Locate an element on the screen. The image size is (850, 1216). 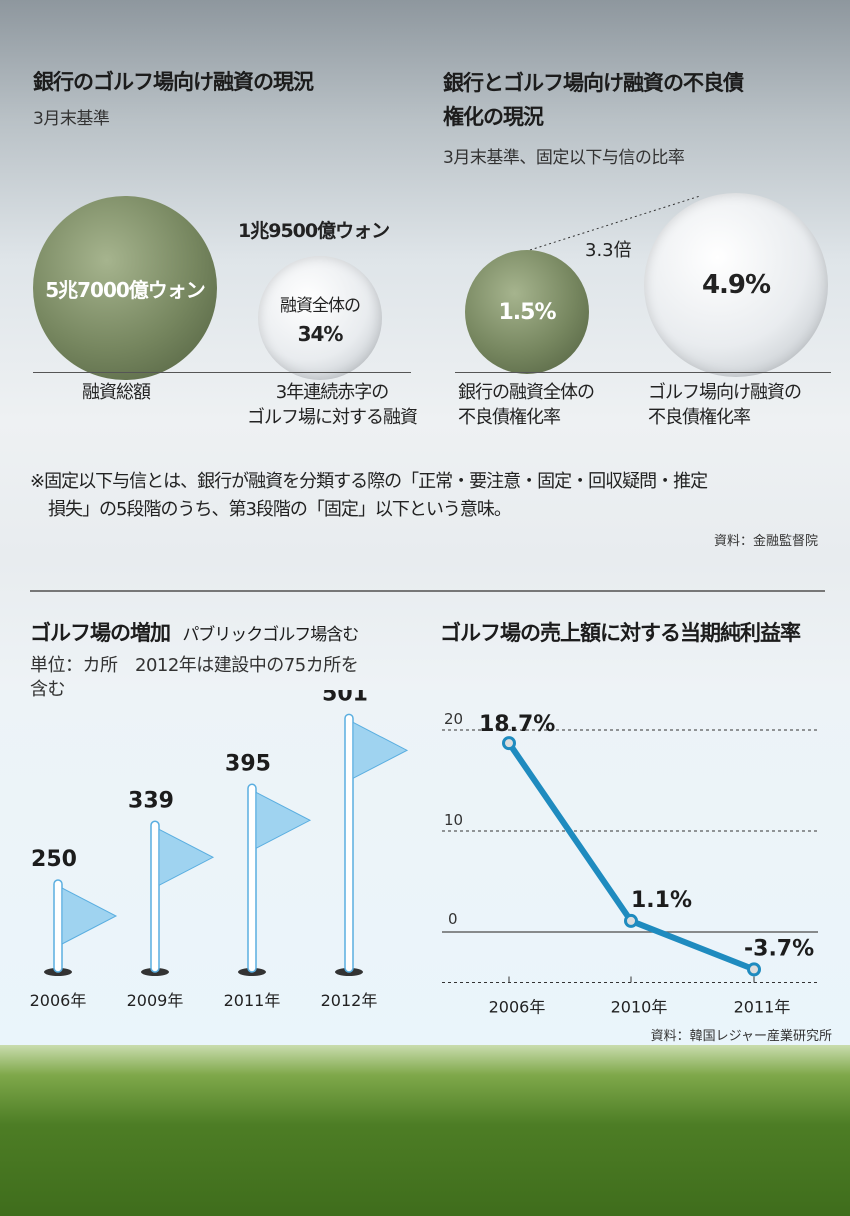
flag-chart-title-text: ゴルフ場の増加 is located at coordinates (100, 633).